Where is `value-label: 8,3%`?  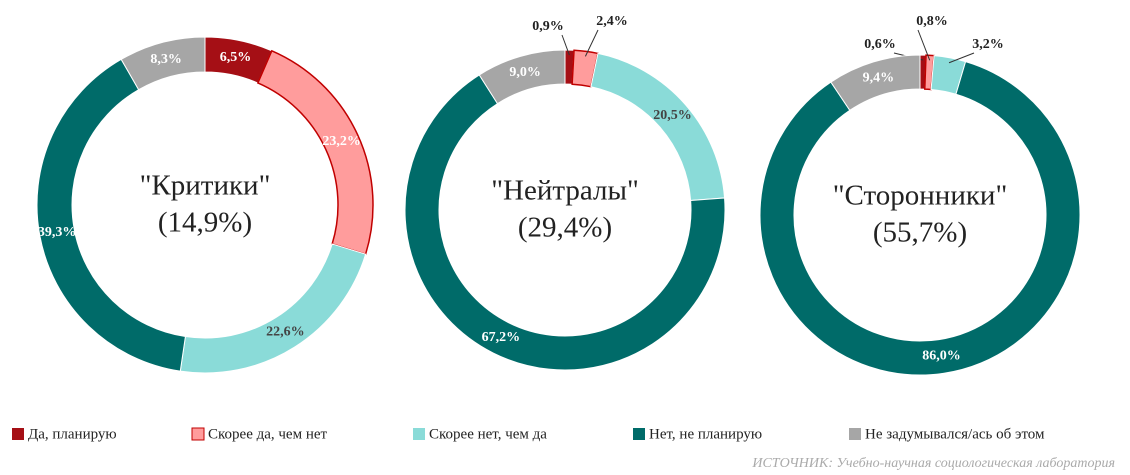
value-label: 8,3% is located at coordinates (166, 59).